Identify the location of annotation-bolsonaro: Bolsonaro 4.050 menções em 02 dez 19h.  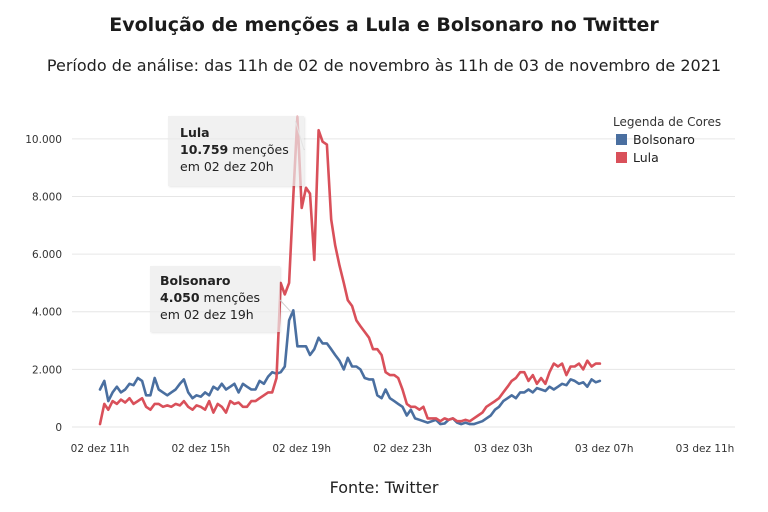
(210, 297).